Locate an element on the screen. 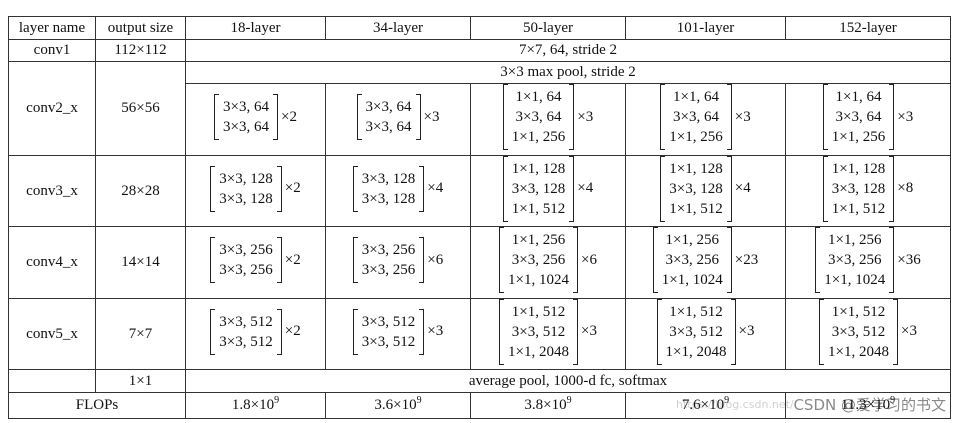 The width and height of the screenshot is (958, 423). header-output-size: output size is located at coordinates (140, 28).